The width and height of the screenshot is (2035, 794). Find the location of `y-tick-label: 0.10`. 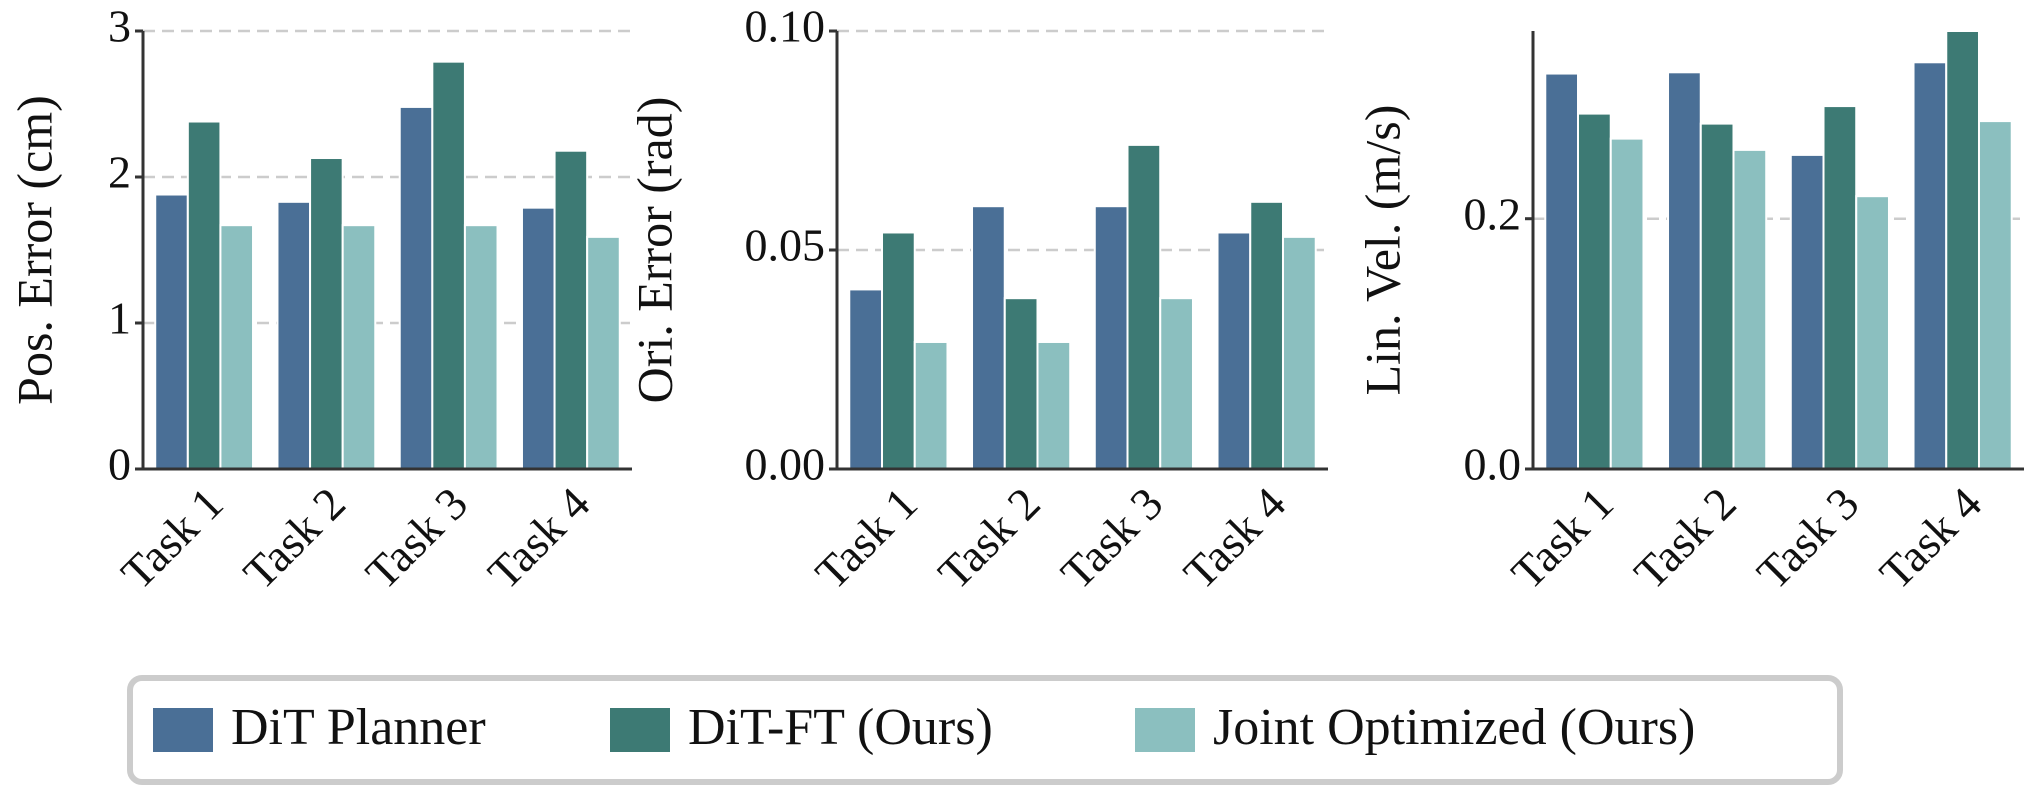

y-tick-label: 0.10 is located at coordinates (785, 26).